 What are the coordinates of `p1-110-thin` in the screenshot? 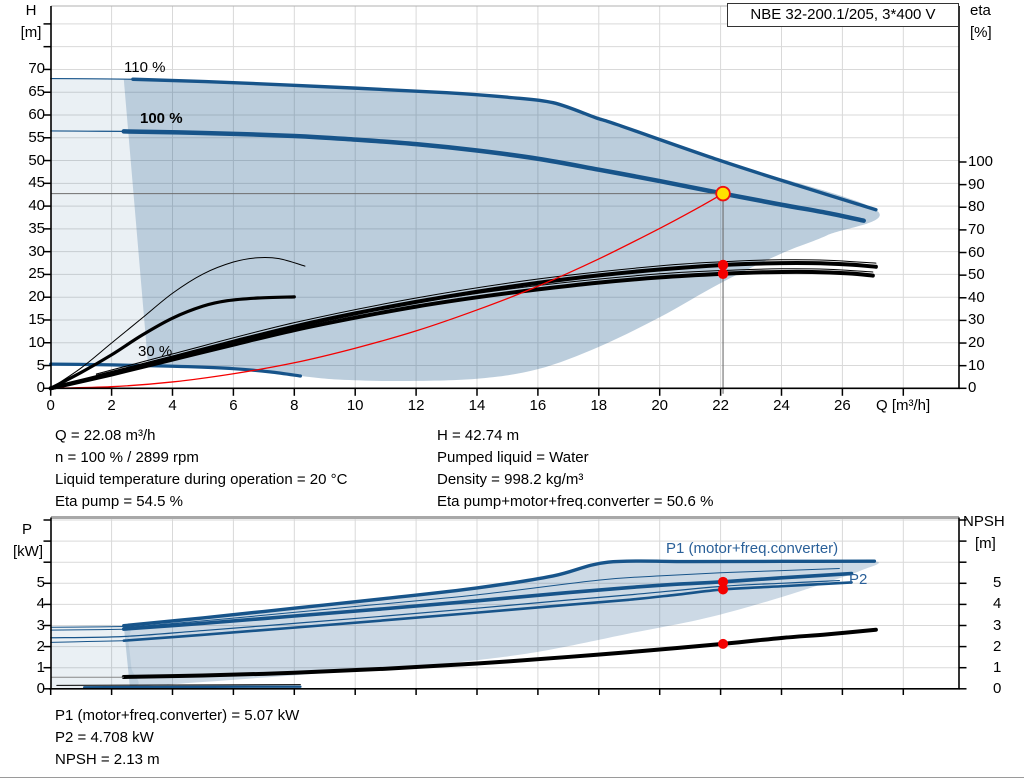 It's located at (481, 598).